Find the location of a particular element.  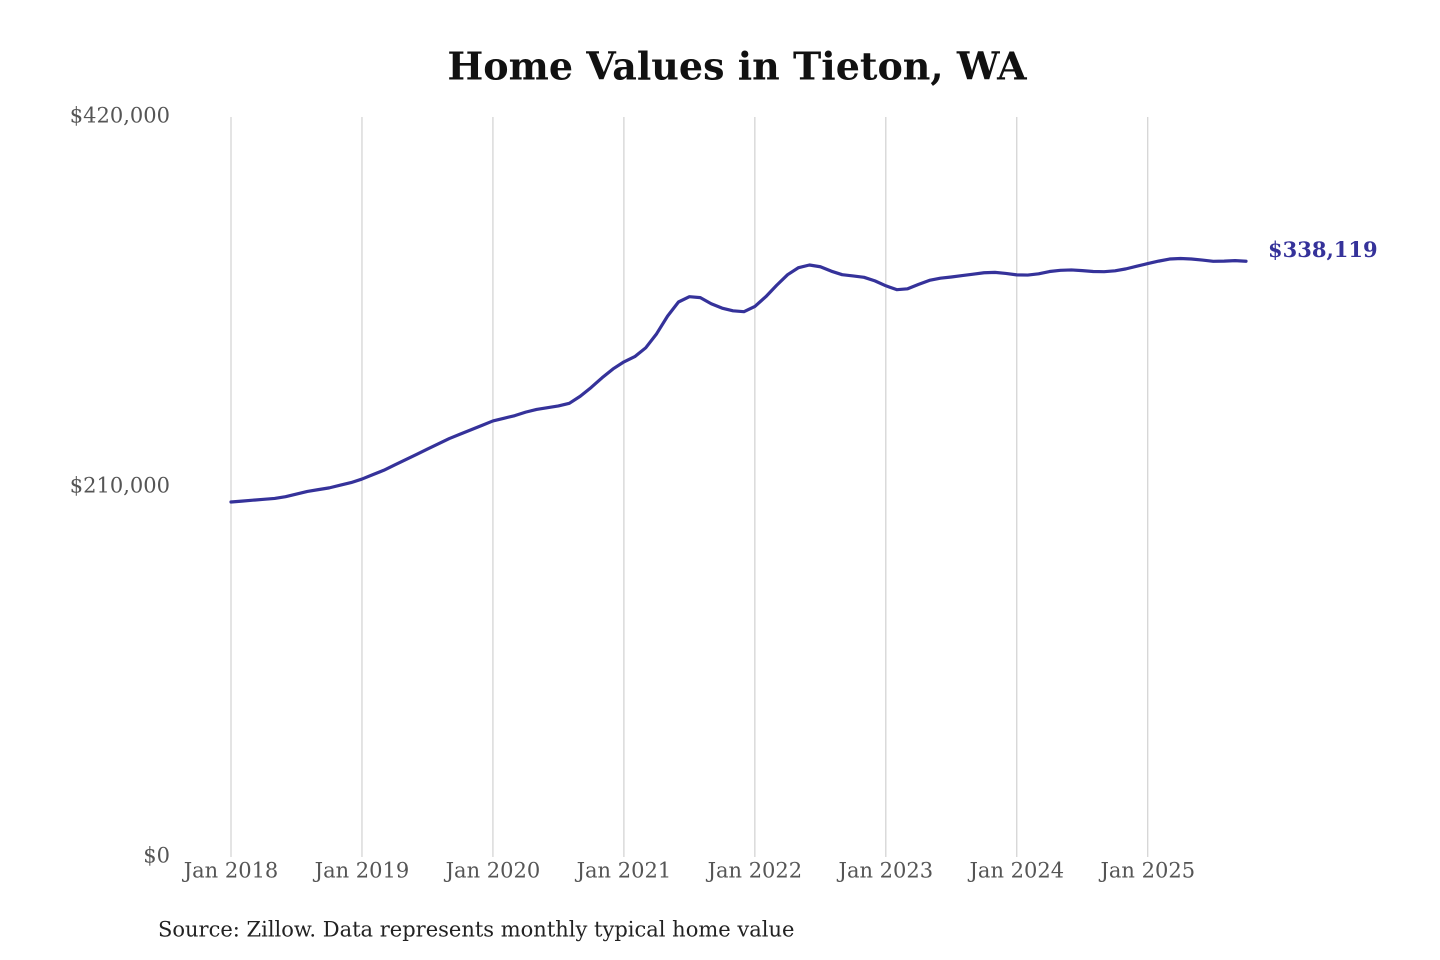

y-tick-label: $420,000 is located at coordinates (120, 116).